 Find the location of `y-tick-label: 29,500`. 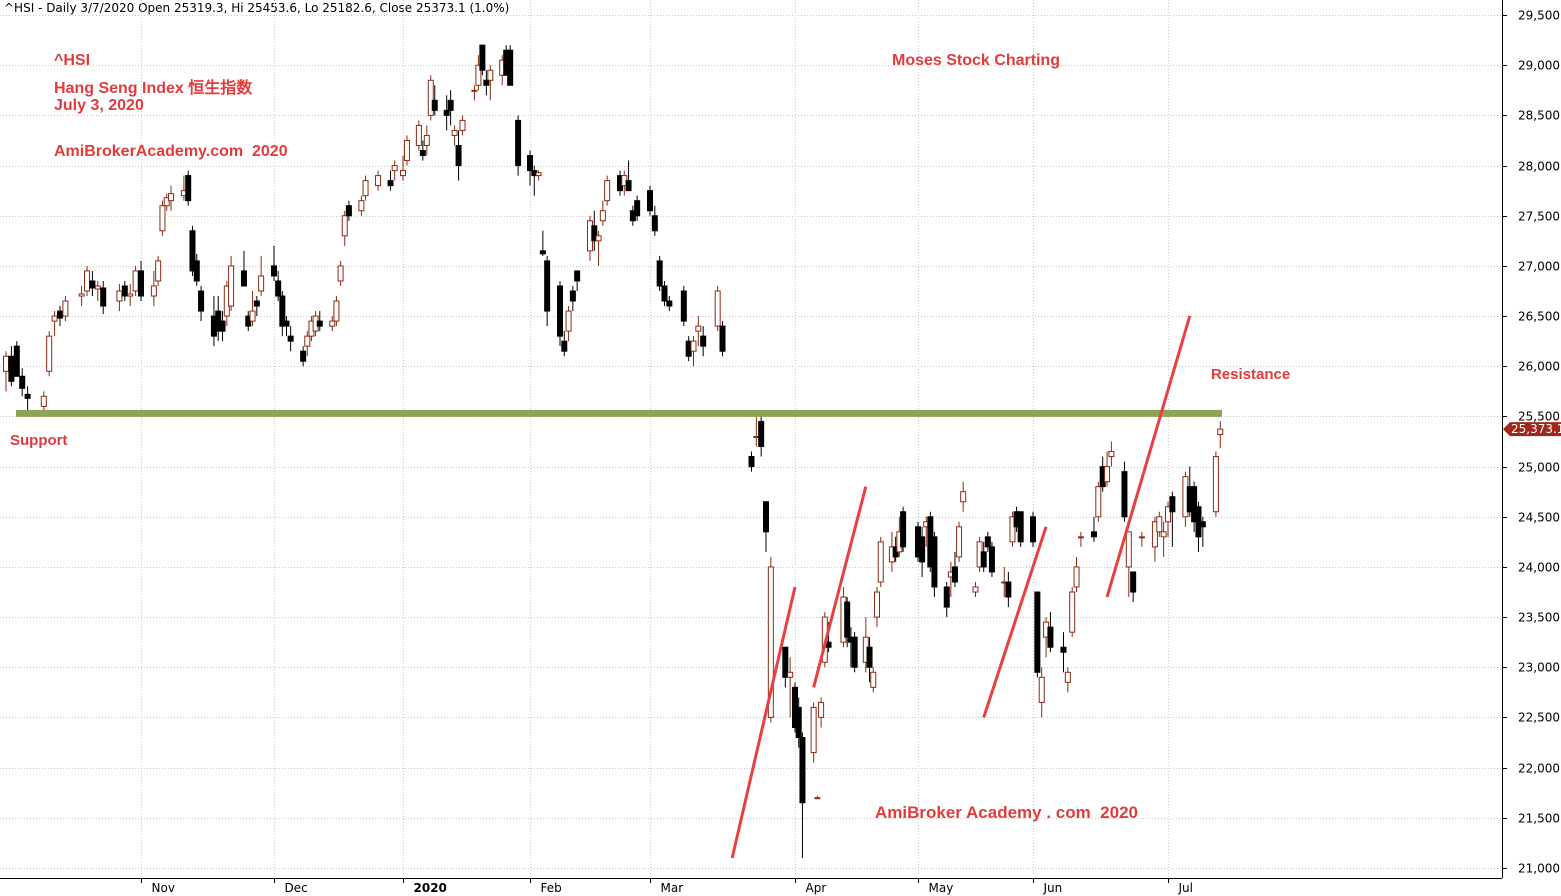

y-tick-label: 29,500 is located at coordinates (1539, 16).